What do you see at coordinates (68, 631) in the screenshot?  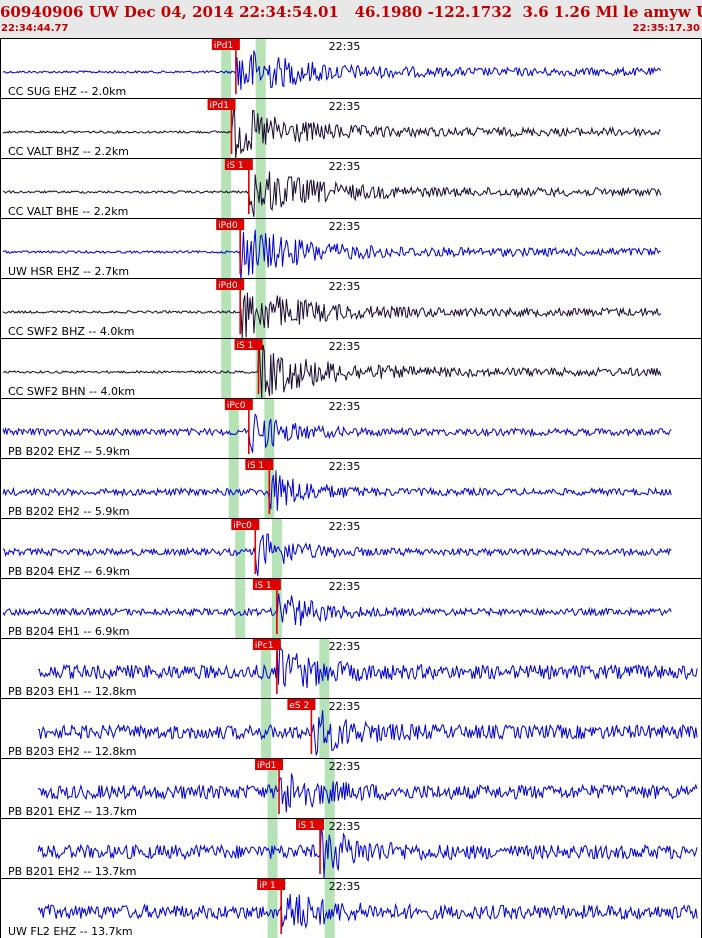 I see `station-label: PB B204 EH1 -- 6.9km` at bounding box center [68, 631].